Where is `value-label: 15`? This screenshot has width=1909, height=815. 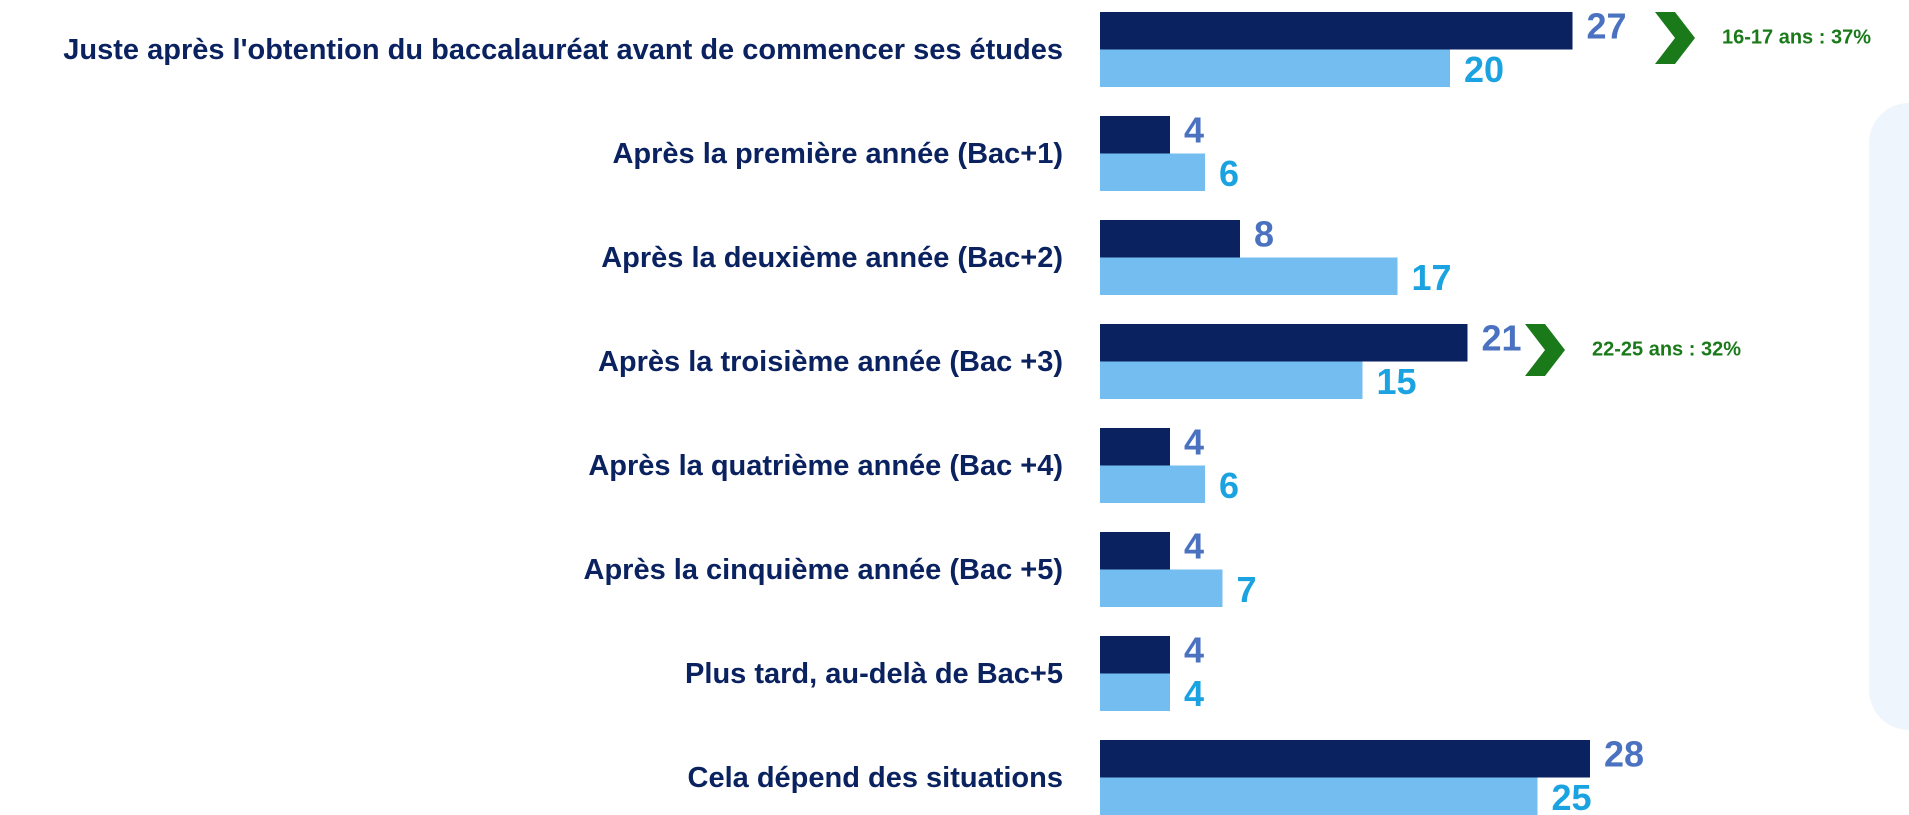
value-label: 15 is located at coordinates (1397, 381).